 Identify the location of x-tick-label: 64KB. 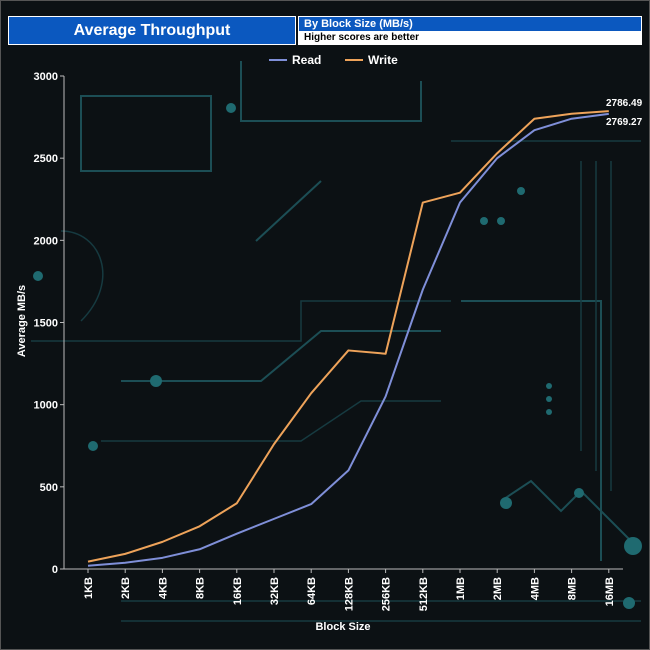
(312, 591).